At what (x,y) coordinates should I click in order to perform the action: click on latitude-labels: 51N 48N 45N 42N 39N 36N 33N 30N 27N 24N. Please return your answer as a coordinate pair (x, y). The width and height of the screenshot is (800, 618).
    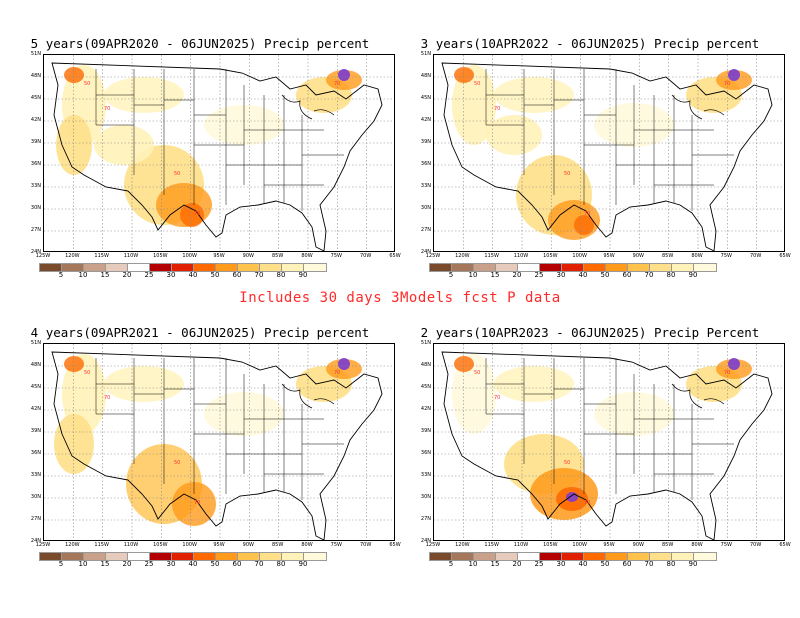
    Looking at the image, I should click on (420, 153).